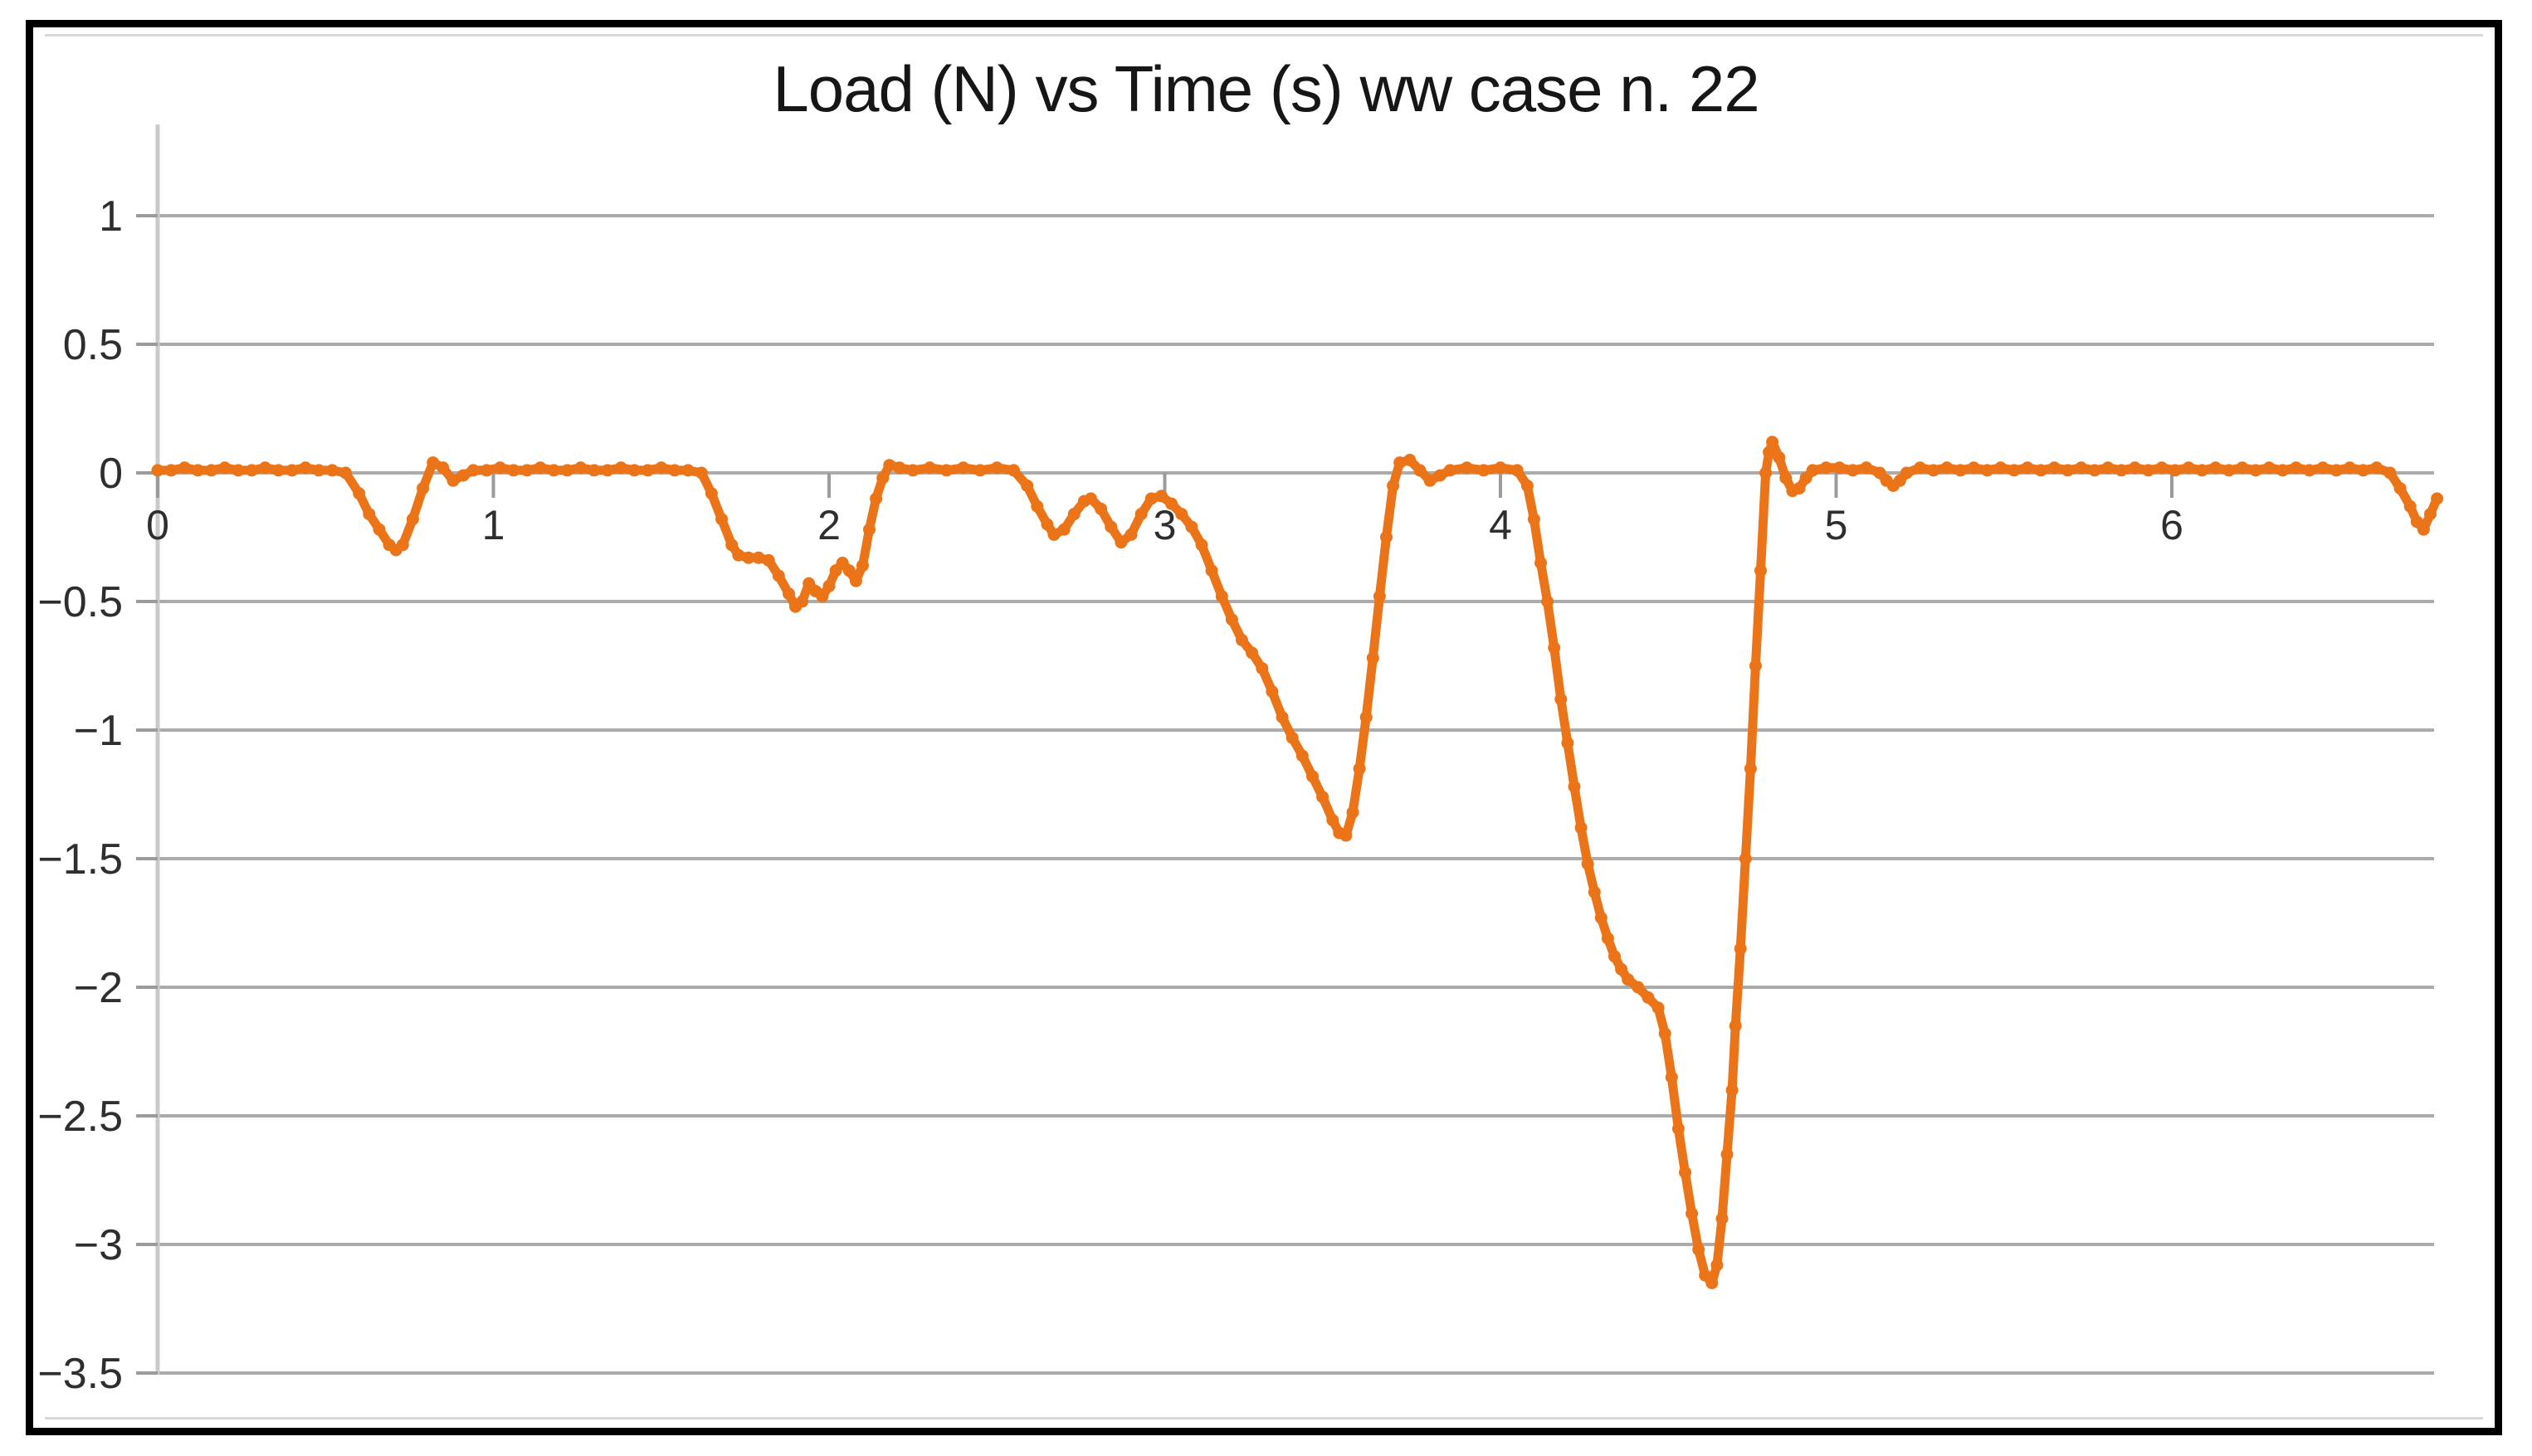 This screenshot has width=2532, height=1456. I want to click on x-tick-label: 2, so click(829, 525).